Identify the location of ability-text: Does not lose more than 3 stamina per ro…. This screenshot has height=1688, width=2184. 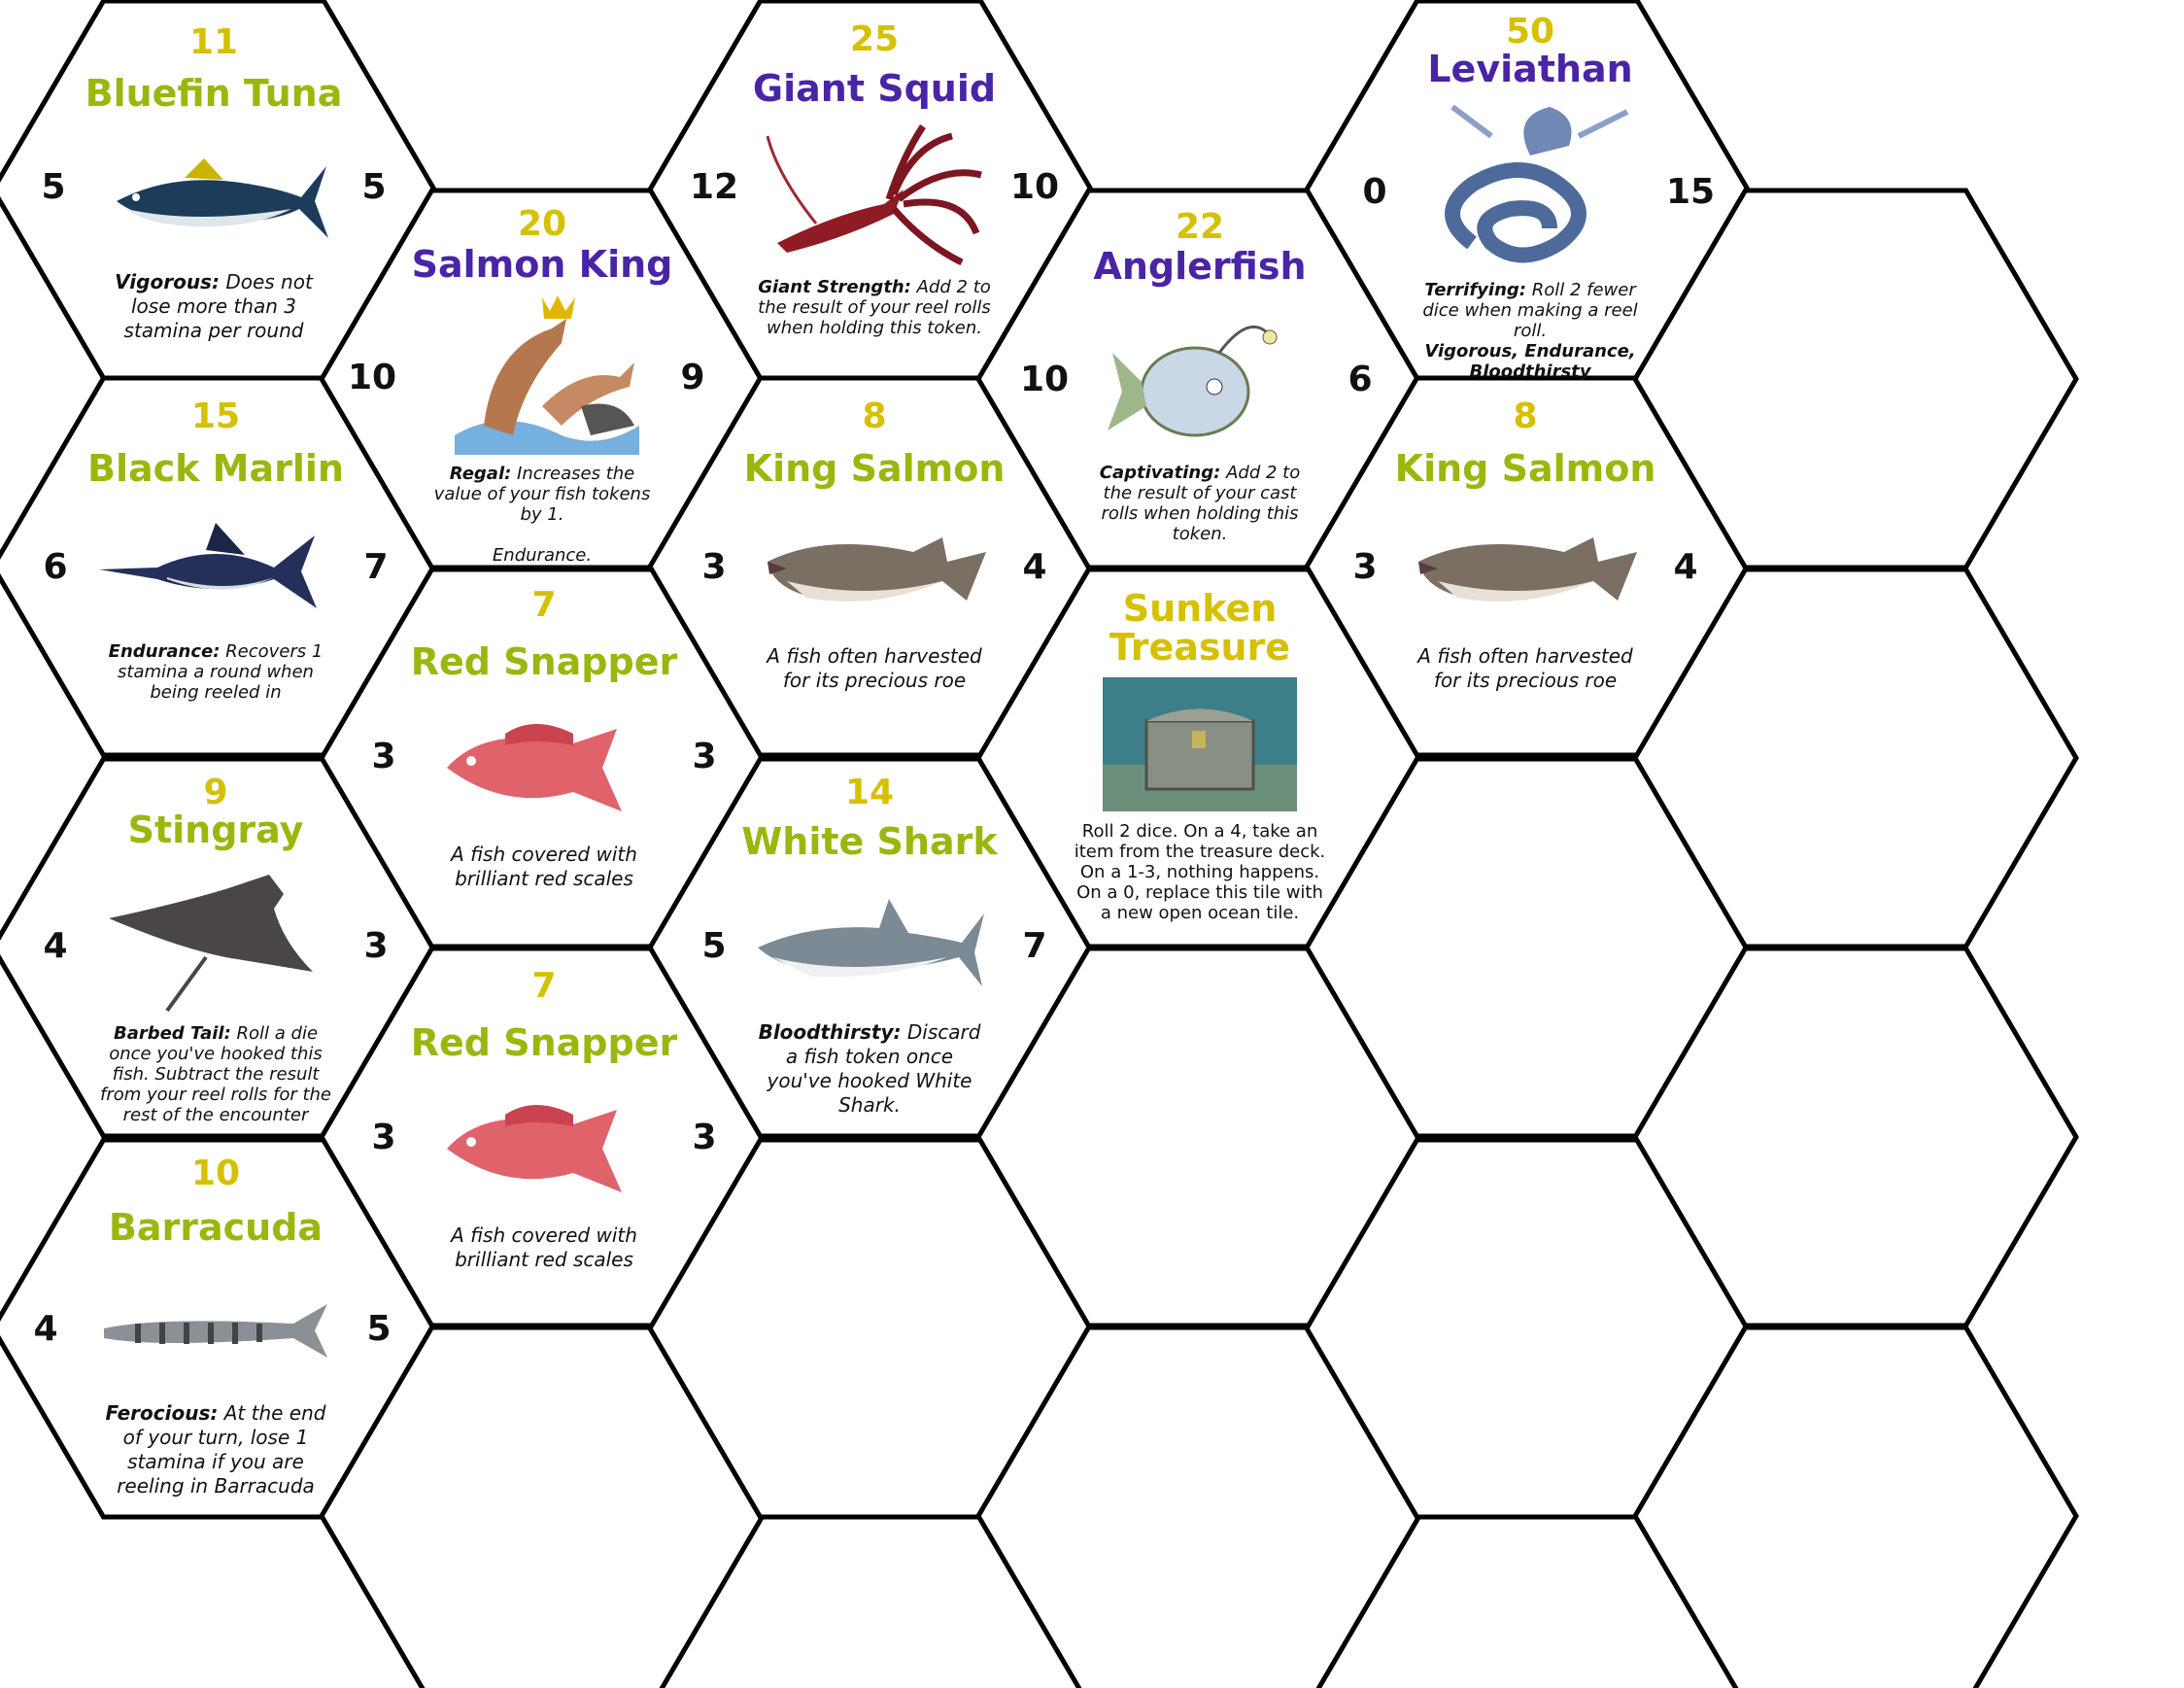
(218, 306).